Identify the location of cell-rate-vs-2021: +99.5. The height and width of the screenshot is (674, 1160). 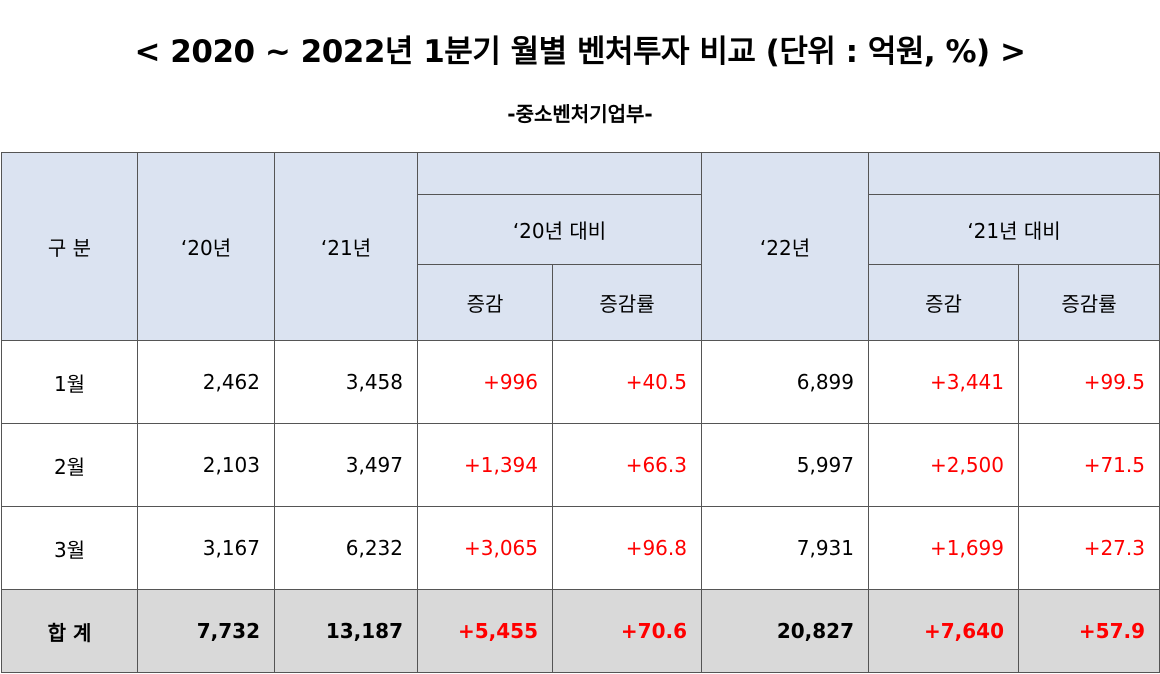
(1089, 382).